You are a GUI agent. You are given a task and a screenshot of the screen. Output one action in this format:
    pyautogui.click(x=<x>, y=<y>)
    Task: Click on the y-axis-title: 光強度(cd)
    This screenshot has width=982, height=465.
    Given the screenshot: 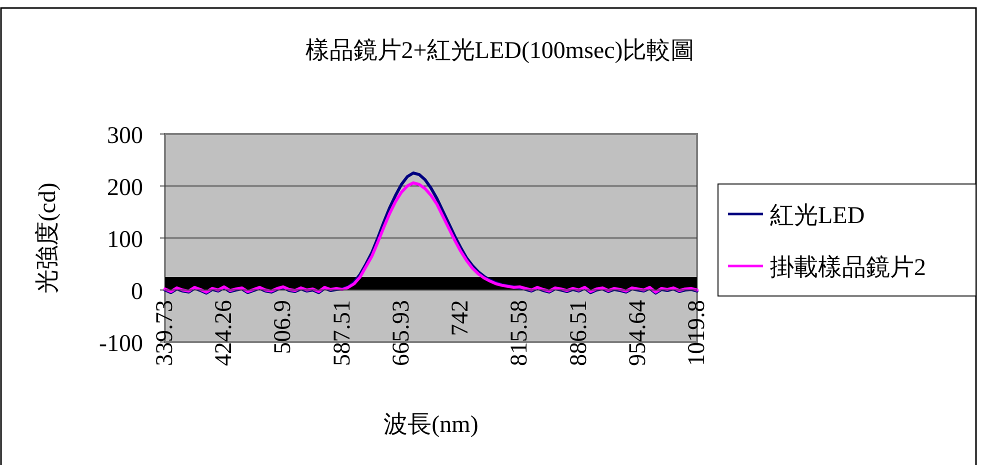 What is the action you would take?
    pyautogui.click(x=47, y=238)
    